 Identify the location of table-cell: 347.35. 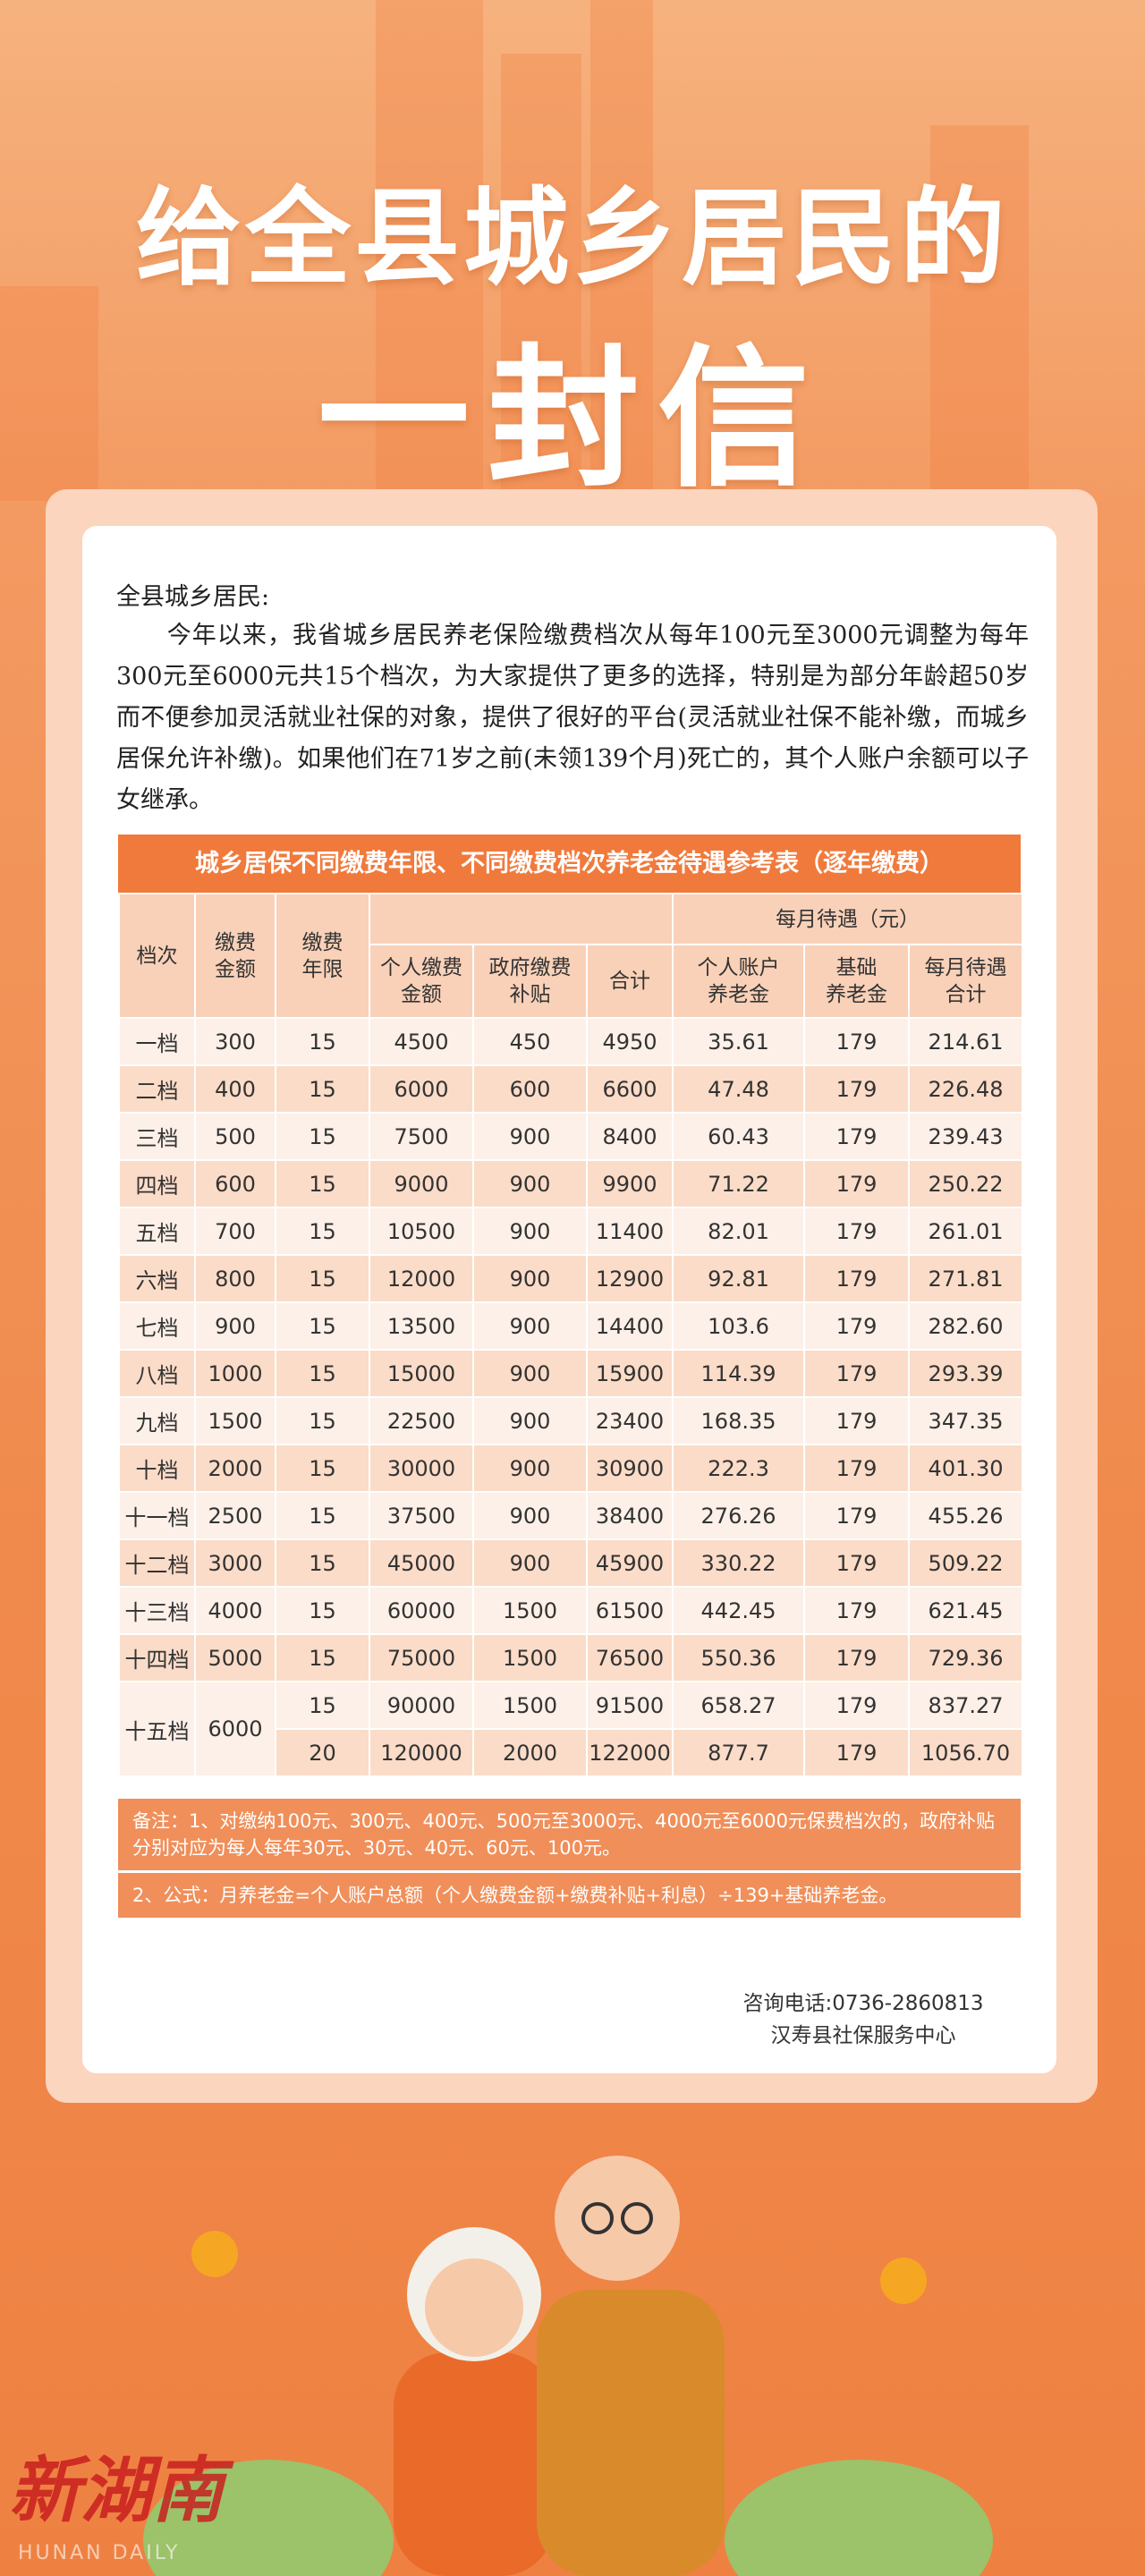
(966, 1420).